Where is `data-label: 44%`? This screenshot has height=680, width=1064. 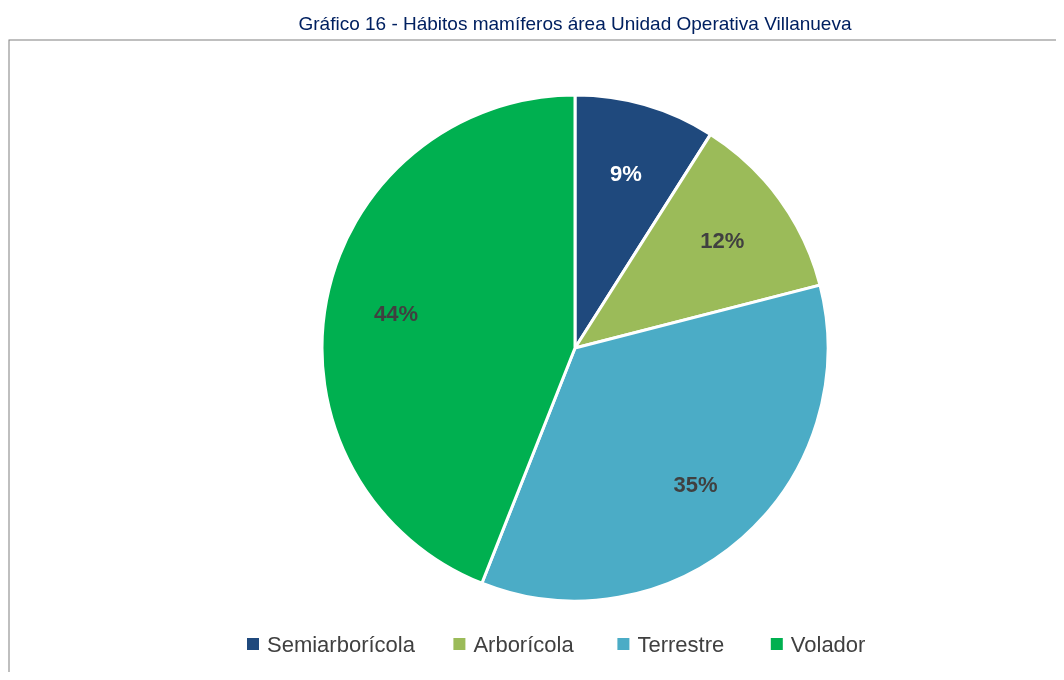
data-label: 44% is located at coordinates (396, 314).